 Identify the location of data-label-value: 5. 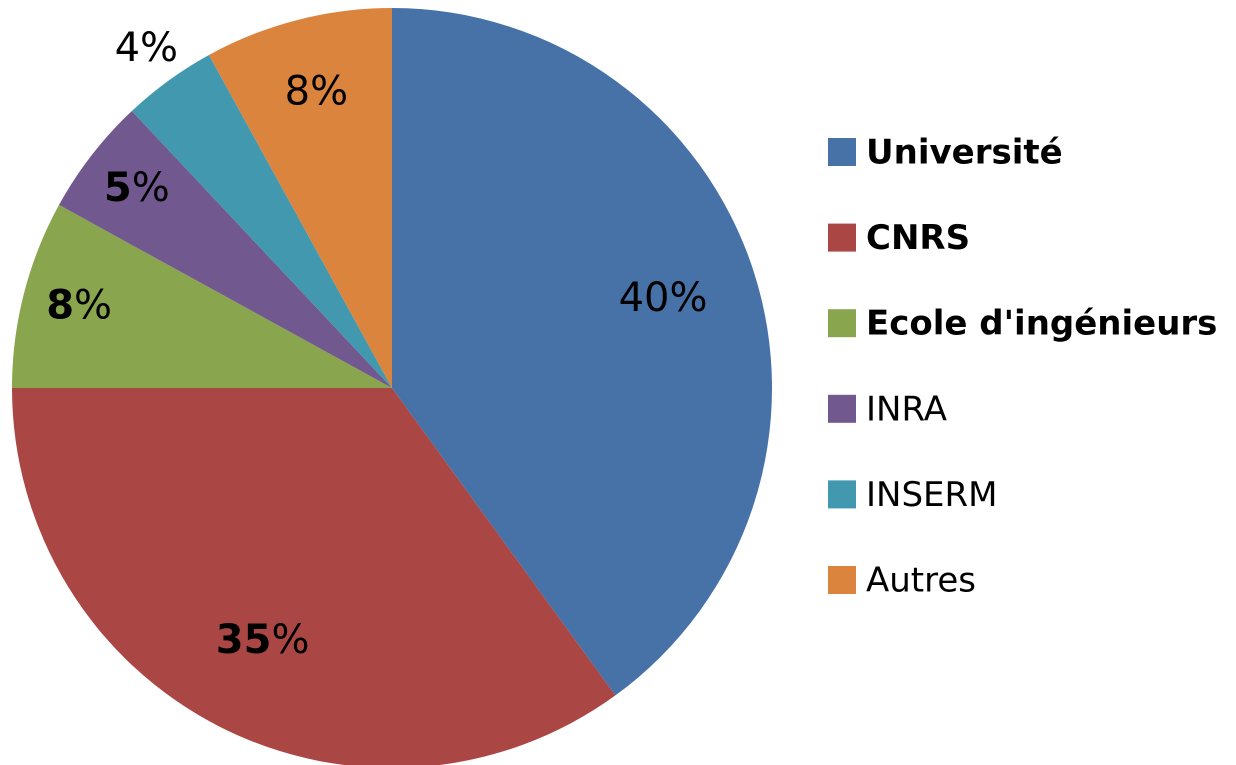
(118, 188).